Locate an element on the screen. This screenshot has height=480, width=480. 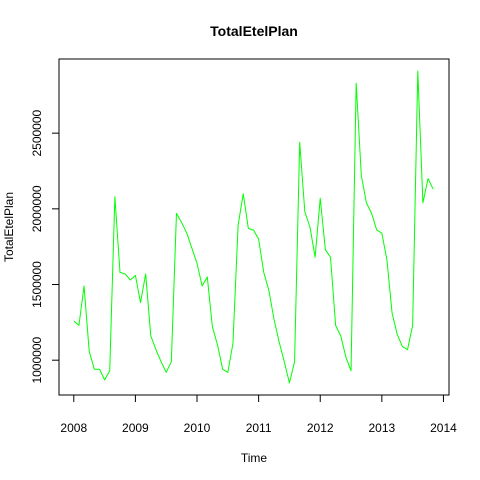
x-axis: 2008 2009 2010 2011 2012 2013 2014 is located at coordinates (258, 414).